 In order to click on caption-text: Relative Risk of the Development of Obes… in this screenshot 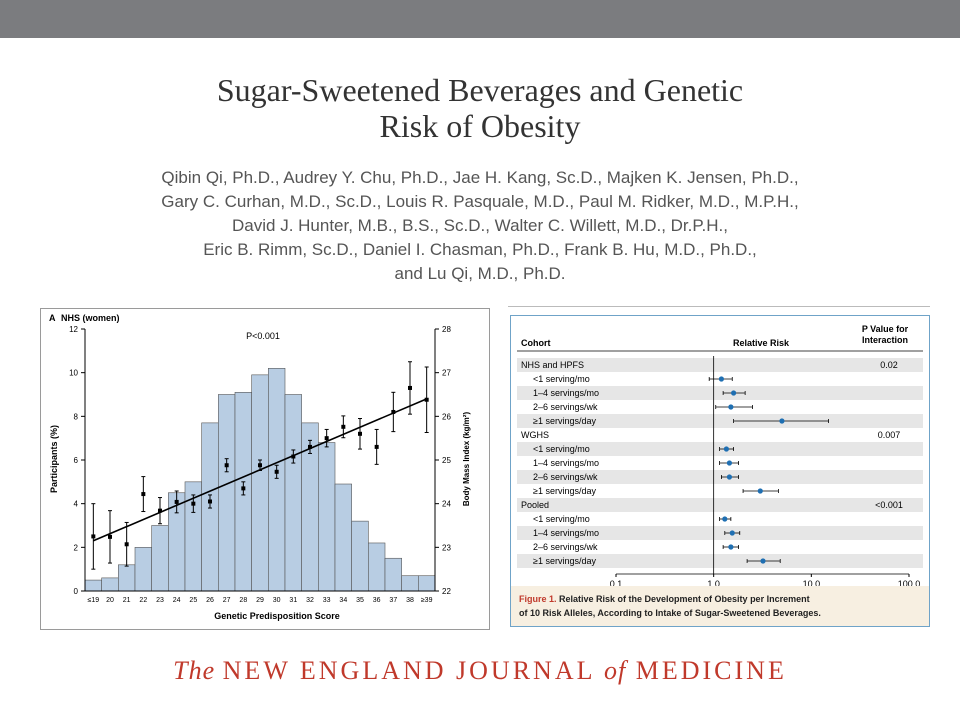, I will do `click(683, 599)`.